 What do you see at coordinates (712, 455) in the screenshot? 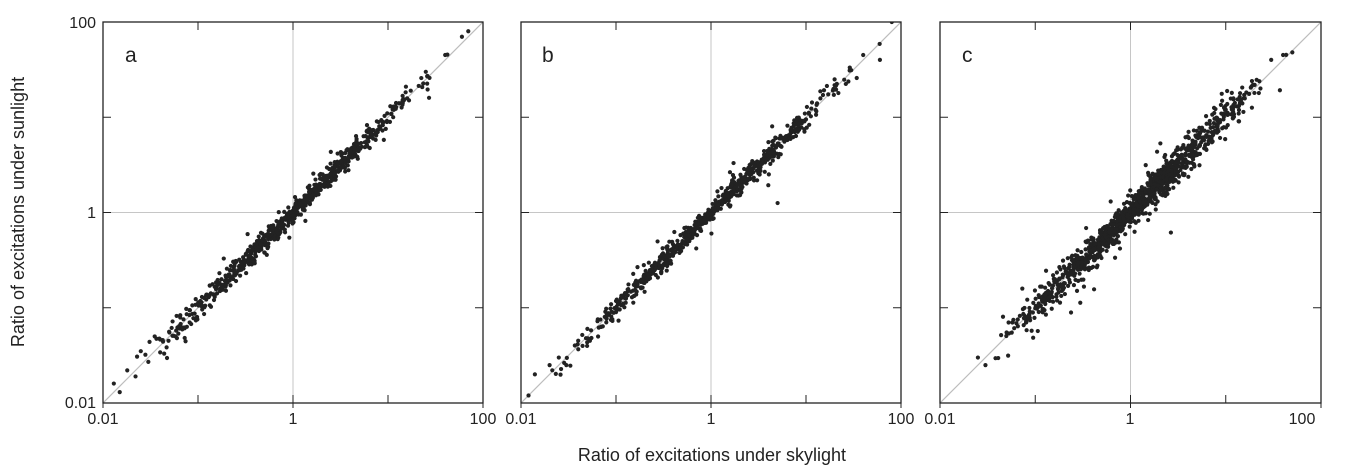
I see `x-axis-title: Ratio of excitations under skylight` at bounding box center [712, 455].